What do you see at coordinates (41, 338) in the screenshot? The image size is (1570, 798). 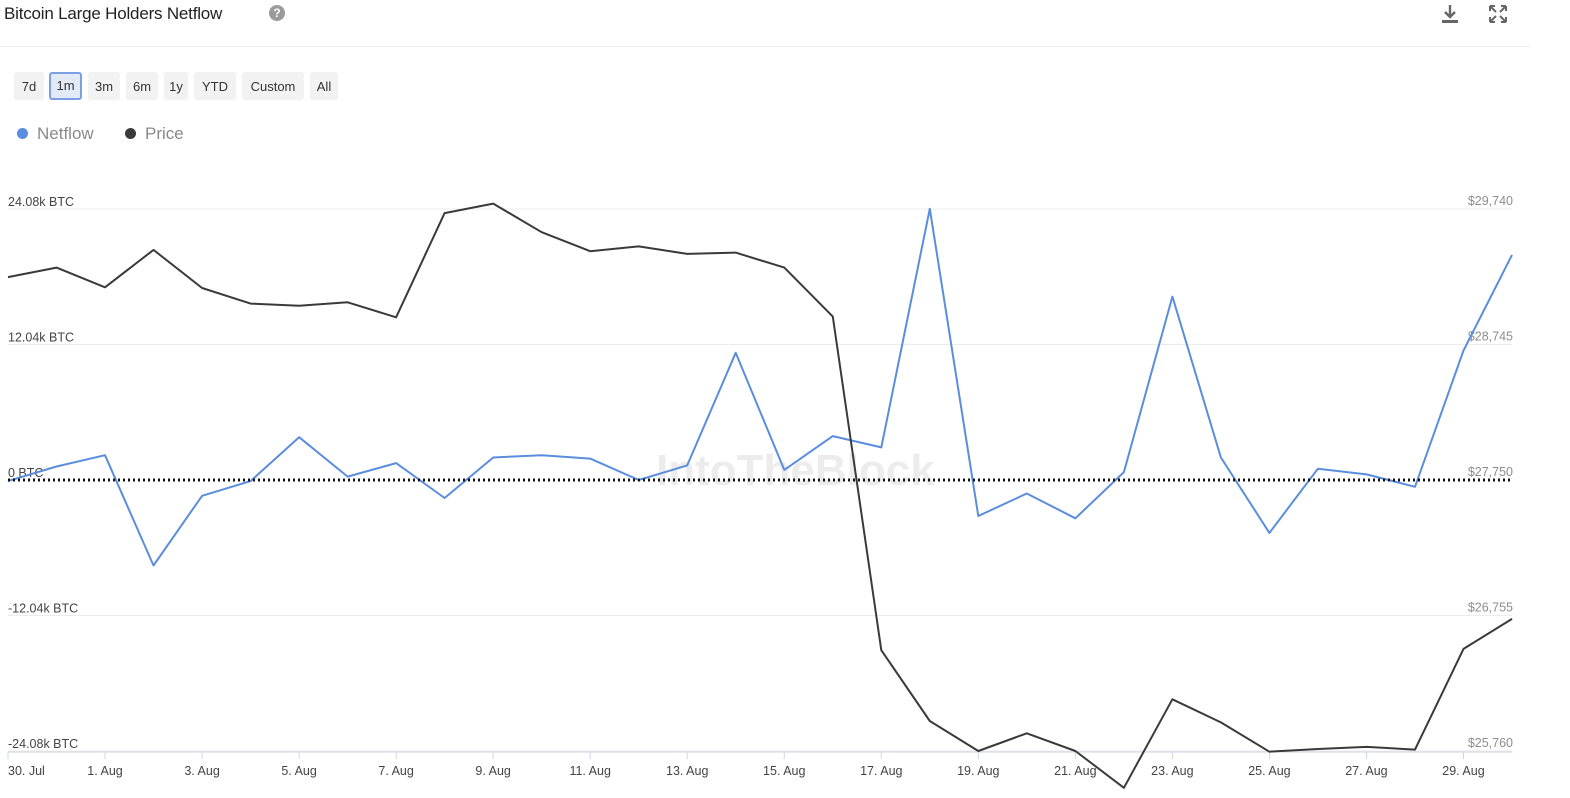 I see `left-tick-label: 12.04k BTC` at bounding box center [41, 338].